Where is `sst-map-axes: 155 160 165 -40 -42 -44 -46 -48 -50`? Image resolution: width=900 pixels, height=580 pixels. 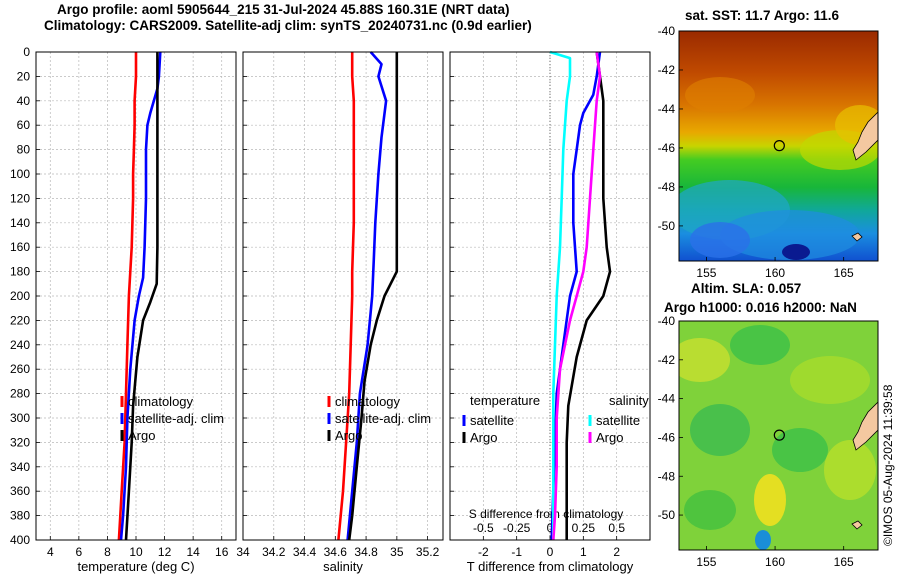
sst-map-axes: 155 160 165 -40 -42 -44 -46 -48 -50 is located at coordinates (756, 152).